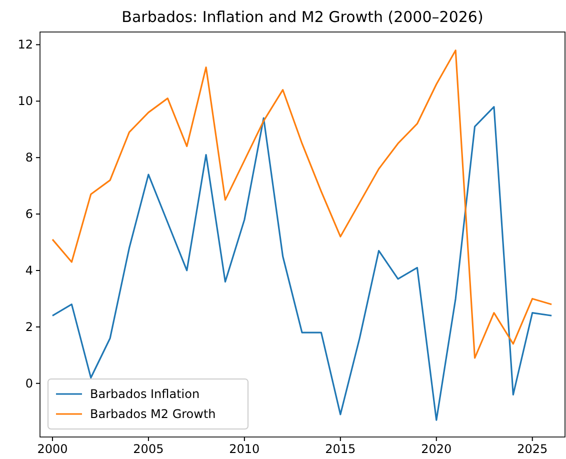  Describe the element at coordinates (29, 327) in the screenshot. I see `y-tick-label: 2` at that location.